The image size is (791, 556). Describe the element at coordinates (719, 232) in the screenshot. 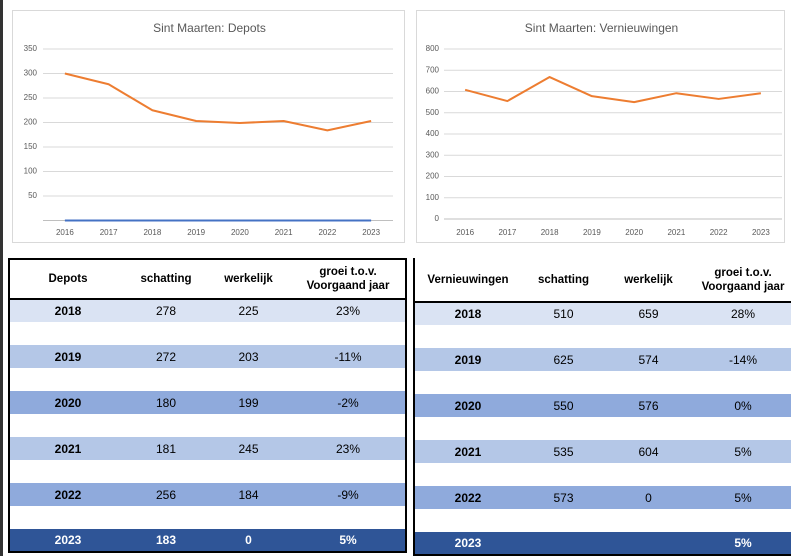

I see `x-tick-label: 2022` at that location.